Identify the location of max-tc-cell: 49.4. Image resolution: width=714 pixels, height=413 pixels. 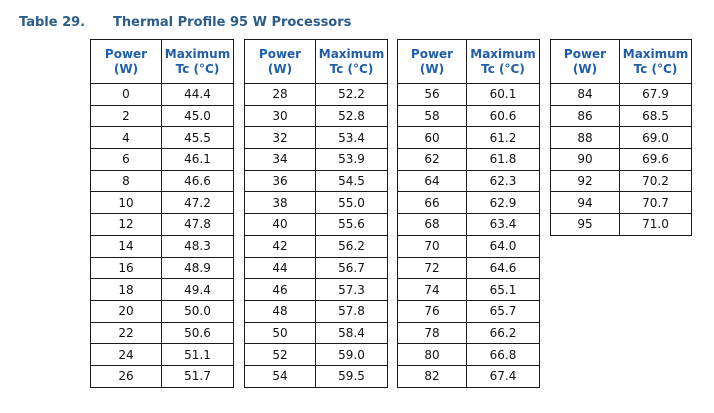
(197, 289).